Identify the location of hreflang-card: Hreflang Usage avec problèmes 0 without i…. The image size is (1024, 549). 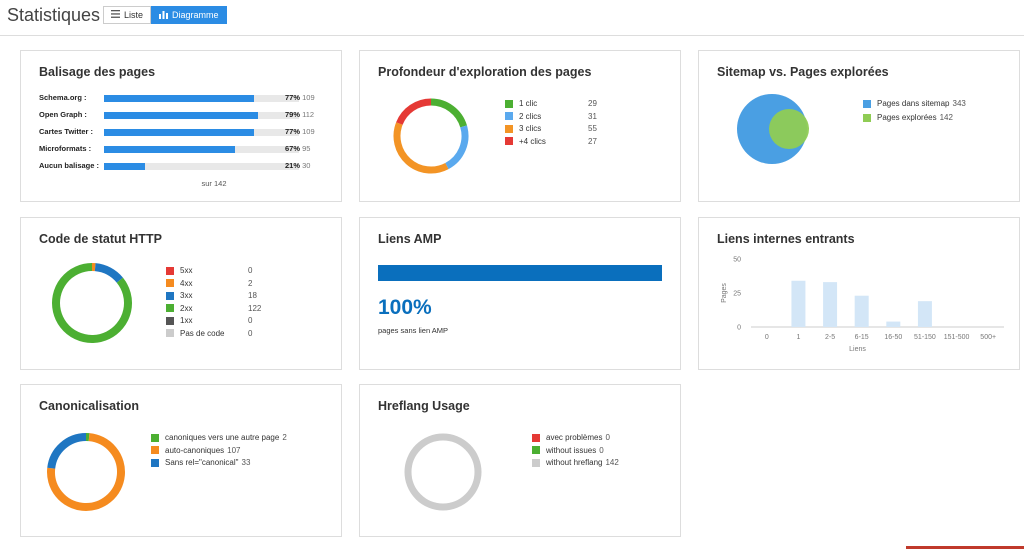
(520, 460).